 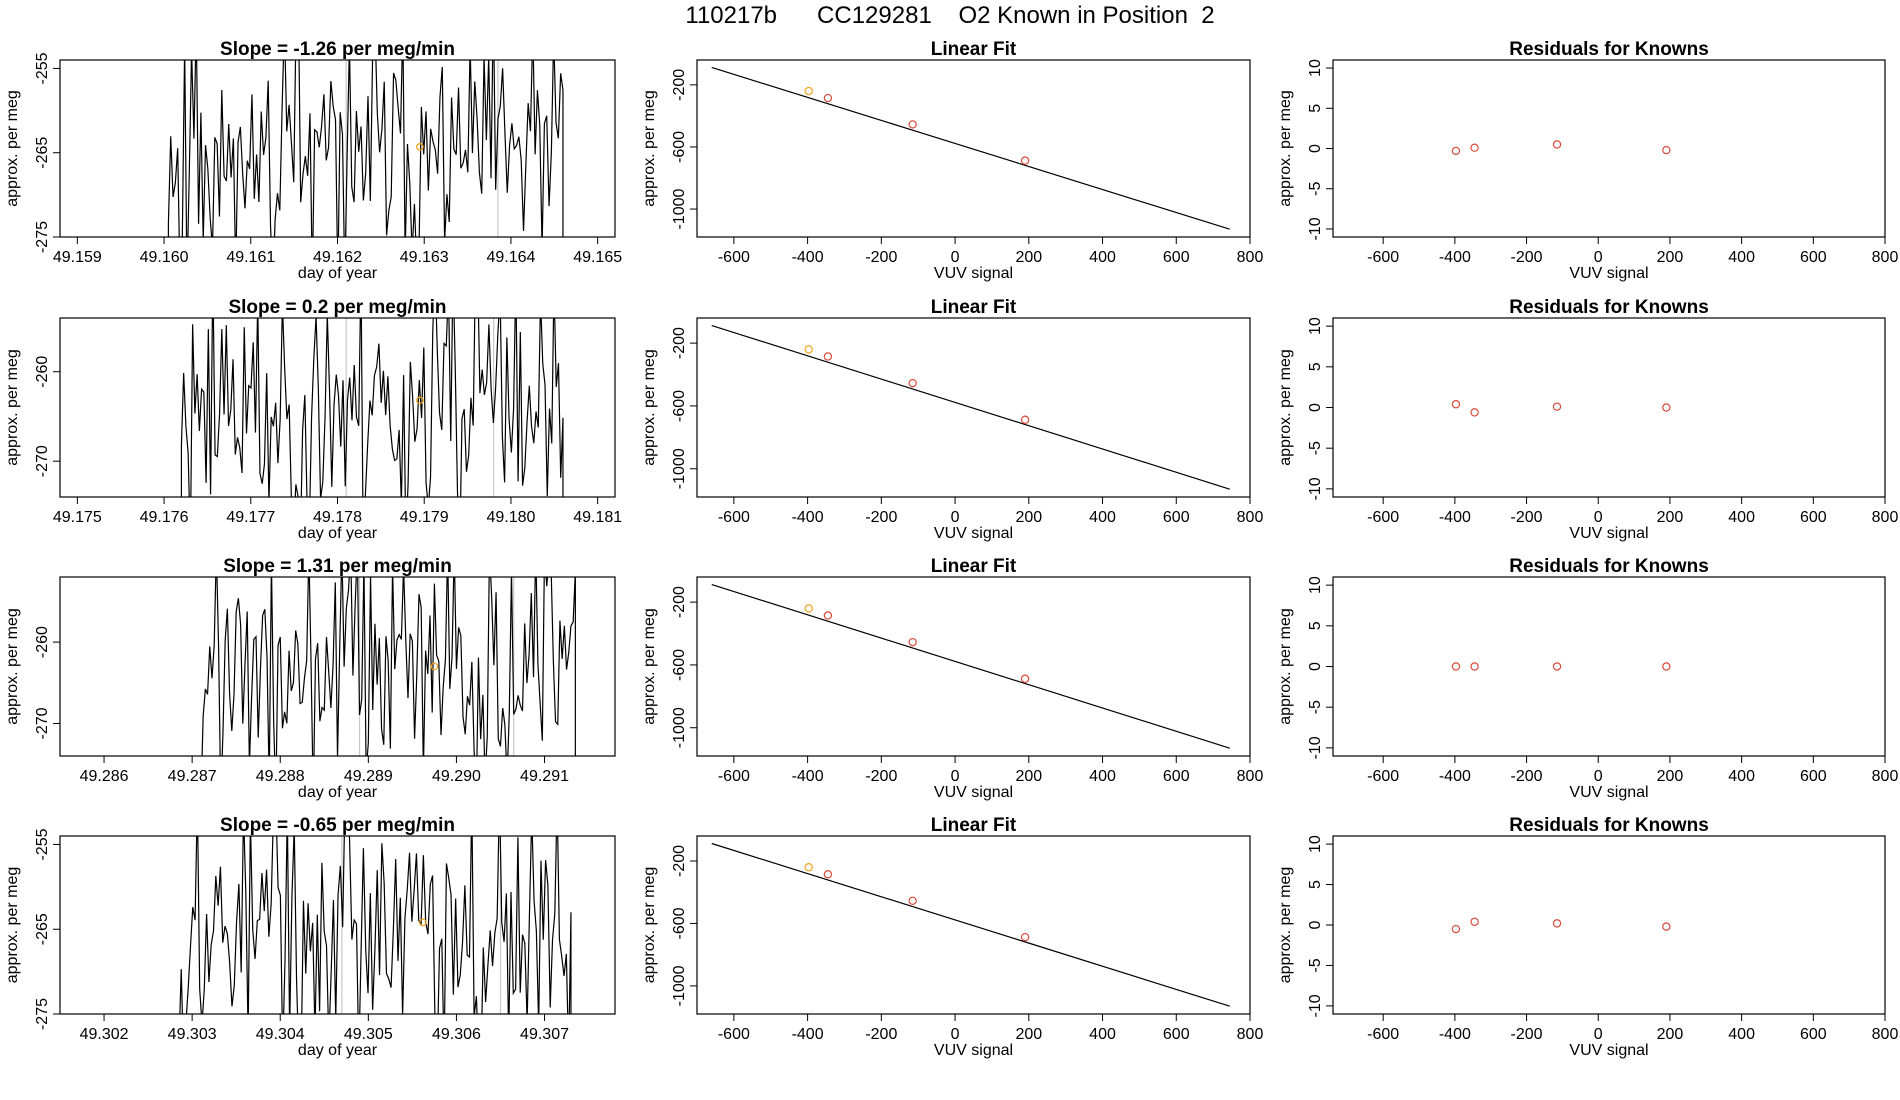 What do you see at coordinates (544, 1034) in the screenshot?
I see `x-tick-label: 49.307` at bounding box center [544, 1034].